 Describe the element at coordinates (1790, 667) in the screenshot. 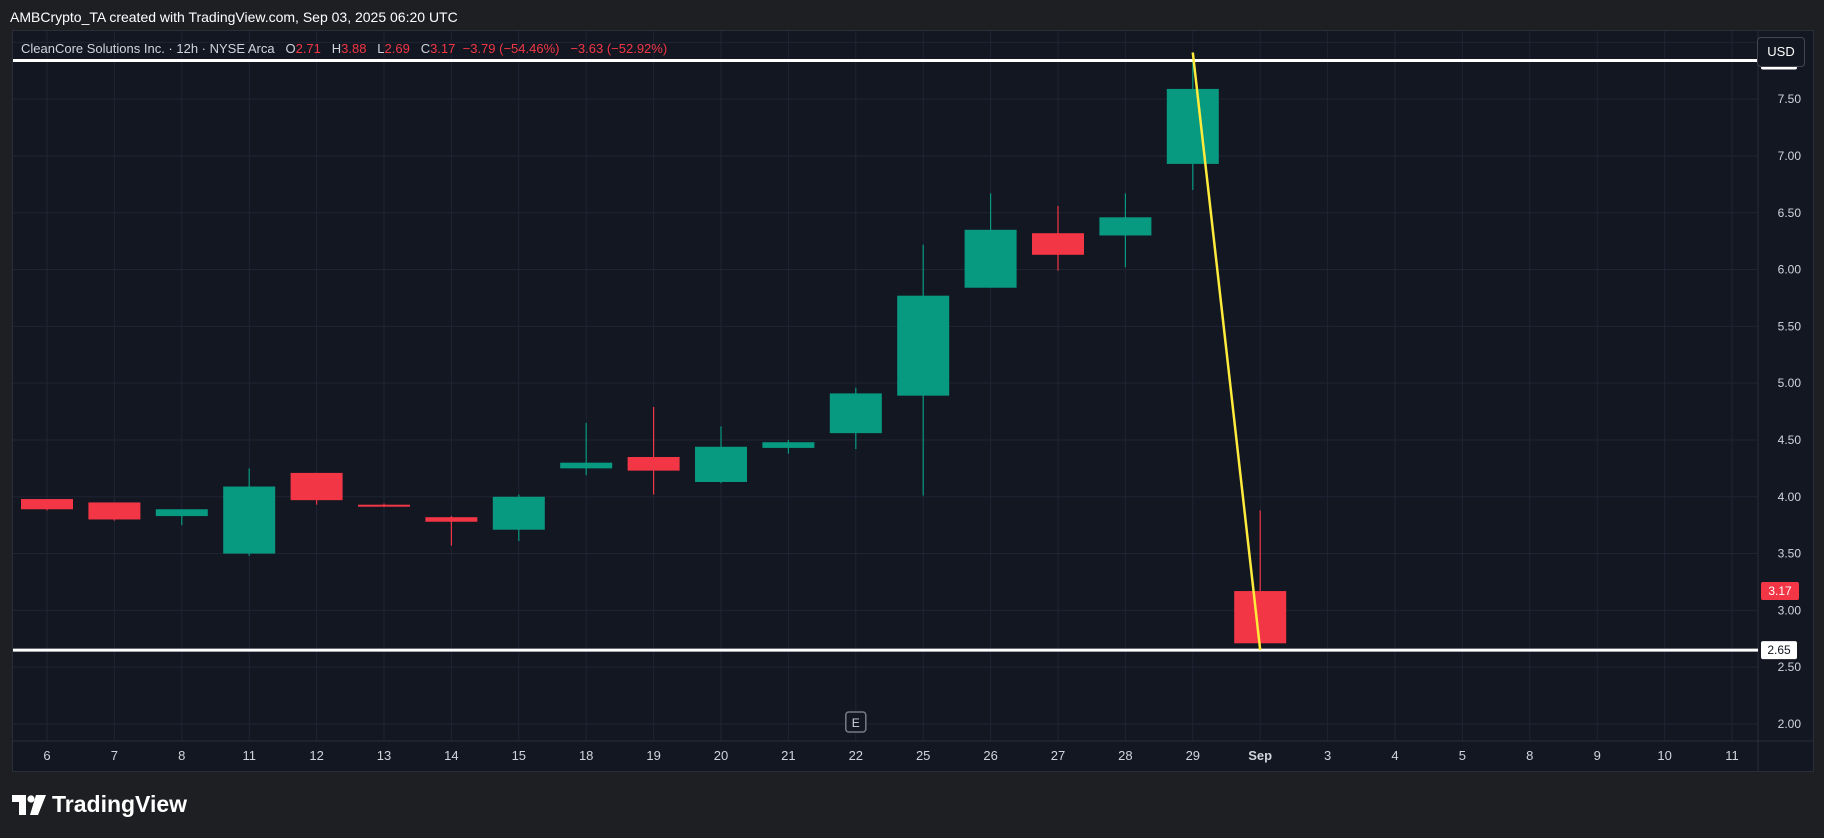

I see `y-tick-label: 2.50` at that location.